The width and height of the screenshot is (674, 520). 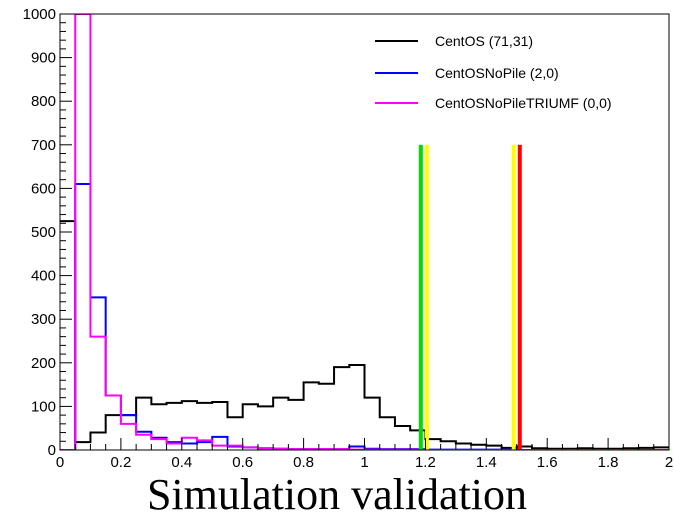 What do you see at coordinates (43, 276) in the screenshot?
I see `y-tick-label: 400` at bounding box center [43, 276].